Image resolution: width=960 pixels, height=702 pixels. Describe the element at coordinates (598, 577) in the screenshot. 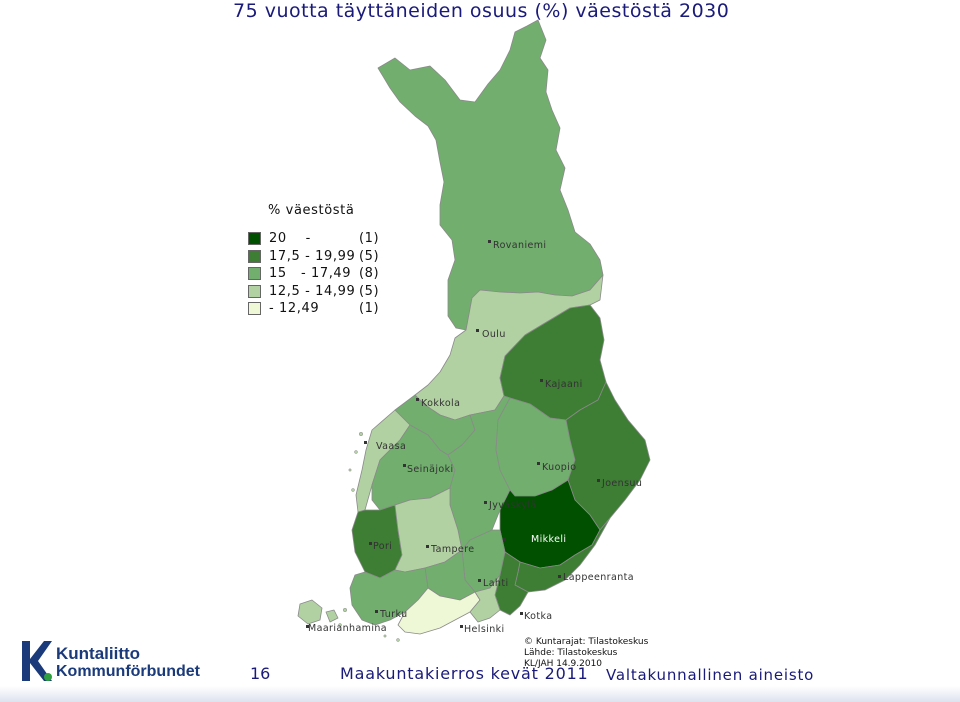

I see `city-label-lappeenranta: Lappeenranta` at that location.